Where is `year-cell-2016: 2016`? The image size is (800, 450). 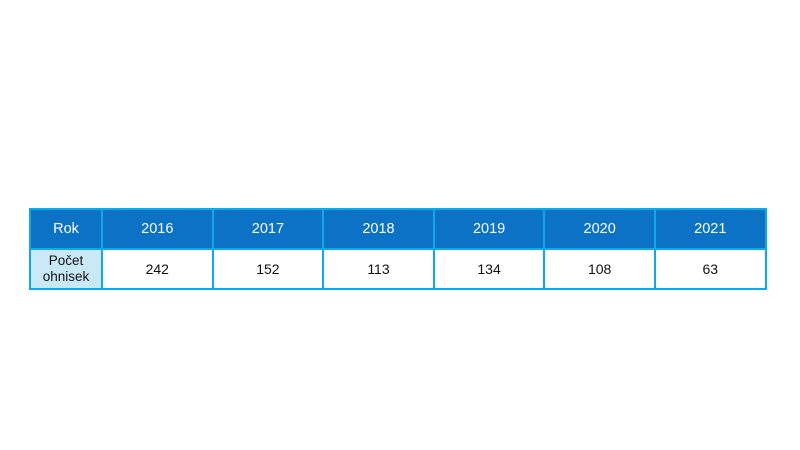
year-cell-2016: 2016 is located at coordinates (157, 229).